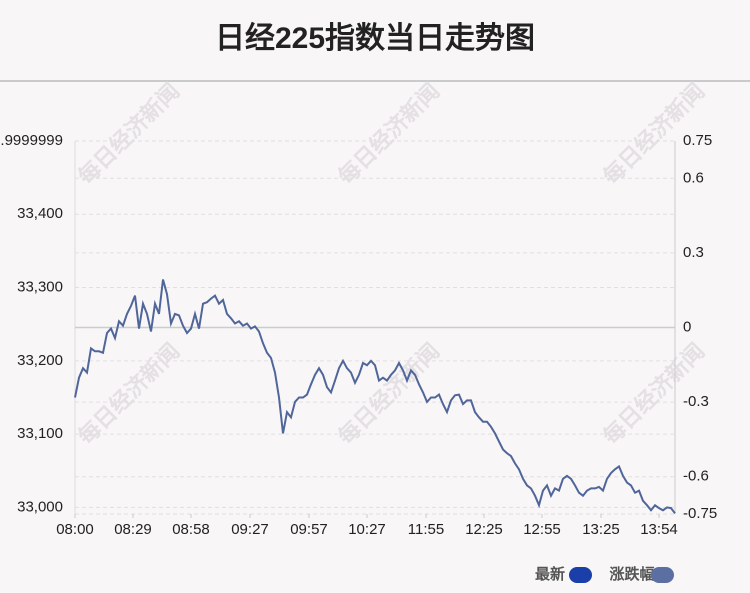  Describe the element at coordinates (375, 38) in the screenshot. I see `chart-title: 日经225指数当日走势图` at that location.